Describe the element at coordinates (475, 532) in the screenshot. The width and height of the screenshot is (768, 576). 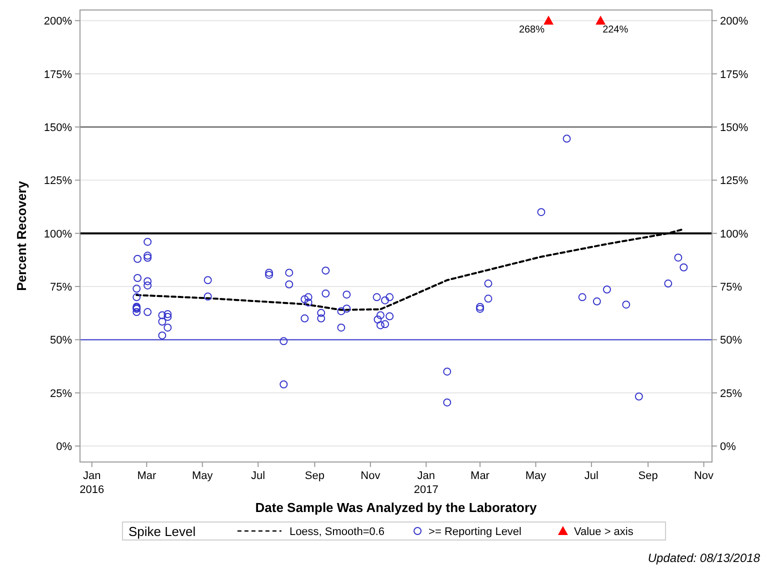
I see `legend-label: >= Reporting Level` at that location.